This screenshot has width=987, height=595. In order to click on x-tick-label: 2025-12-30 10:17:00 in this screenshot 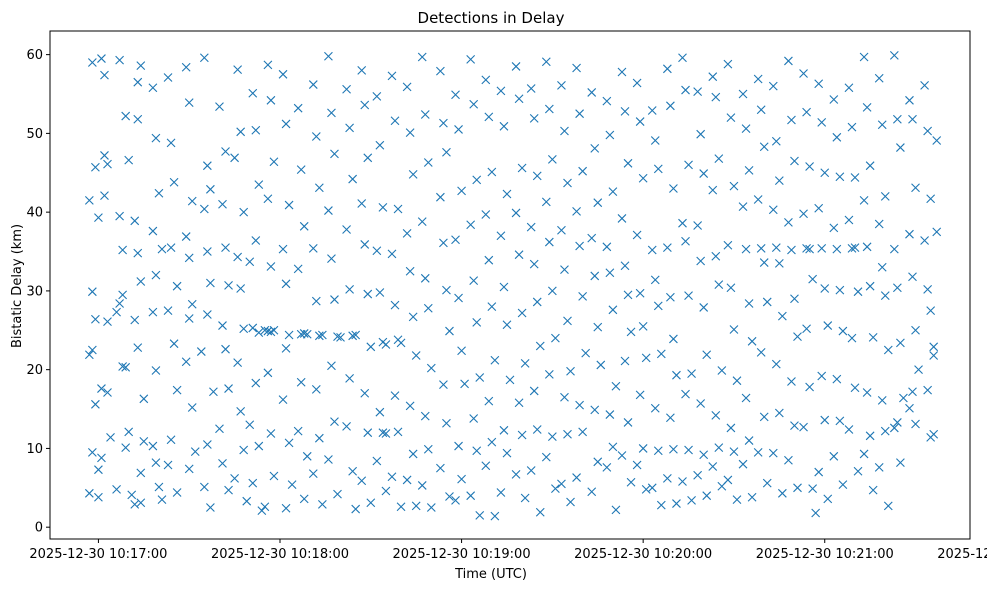, I will do `click(98, 554)`.